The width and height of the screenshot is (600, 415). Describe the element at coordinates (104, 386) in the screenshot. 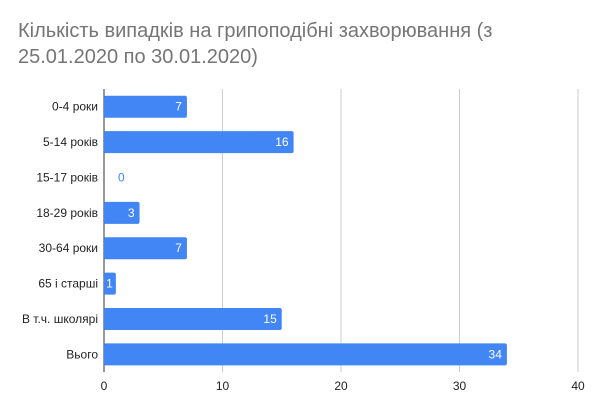

I see `x-tick-label-0: 0` at that location.